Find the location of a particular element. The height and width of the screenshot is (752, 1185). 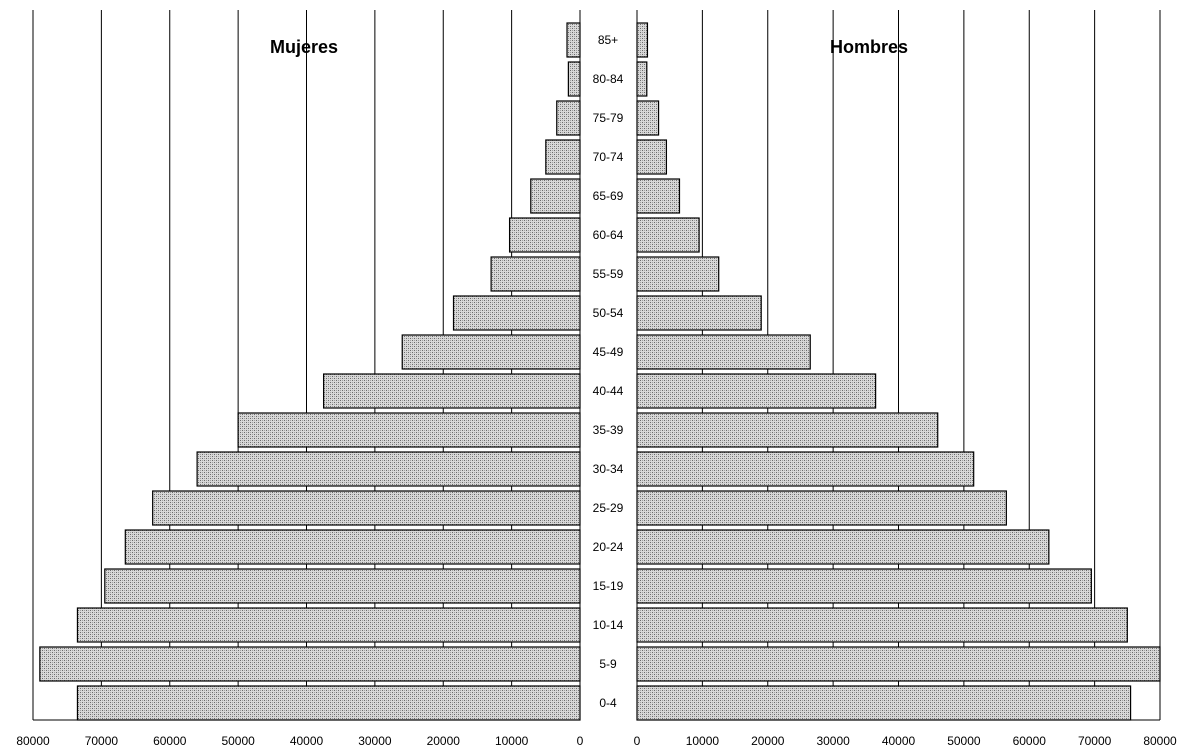

right-tick-label: 0 is located at coordinates (637, 741).